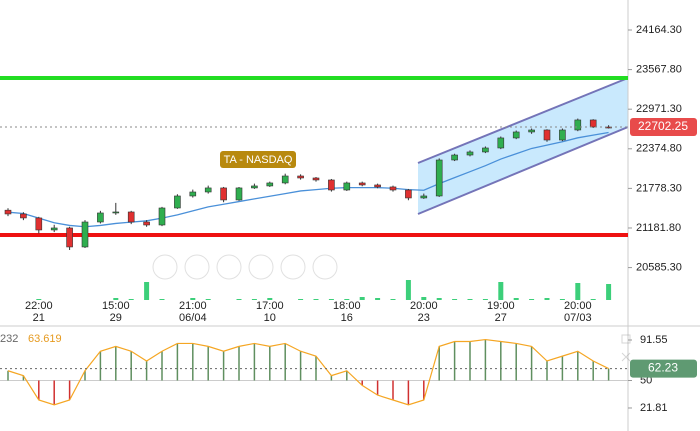  Describe the element at coordinates (193, 306) in the screenshot. I see `x-tick-label: 21:00` at that location.